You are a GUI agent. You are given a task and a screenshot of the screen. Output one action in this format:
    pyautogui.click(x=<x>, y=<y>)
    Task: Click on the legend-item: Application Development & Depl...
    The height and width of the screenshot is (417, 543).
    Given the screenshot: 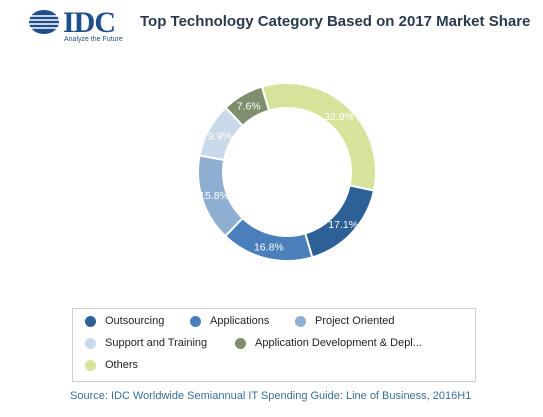 What is the action you would take?
    pyautogui.click(x=328, y=343)
    